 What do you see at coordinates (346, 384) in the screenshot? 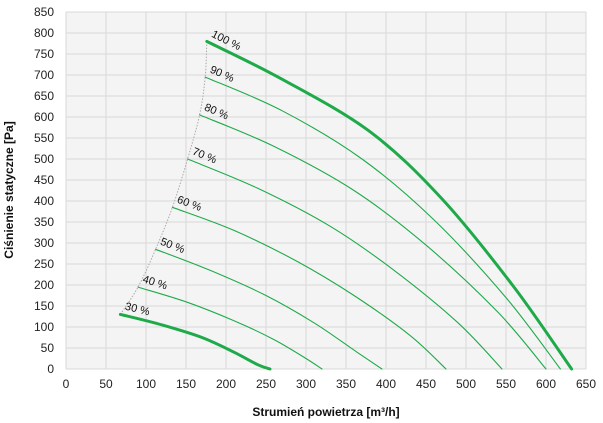
I see `x-tick-label: 350` at bounding box center [346, 384].